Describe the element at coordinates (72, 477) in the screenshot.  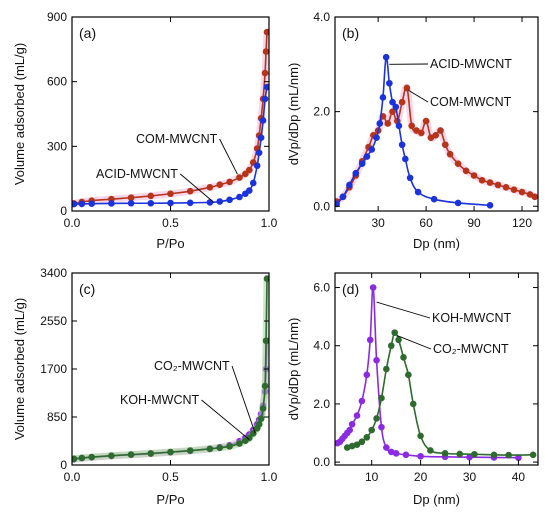
I see `x-tick-label-c-0: 0.0` at that location.